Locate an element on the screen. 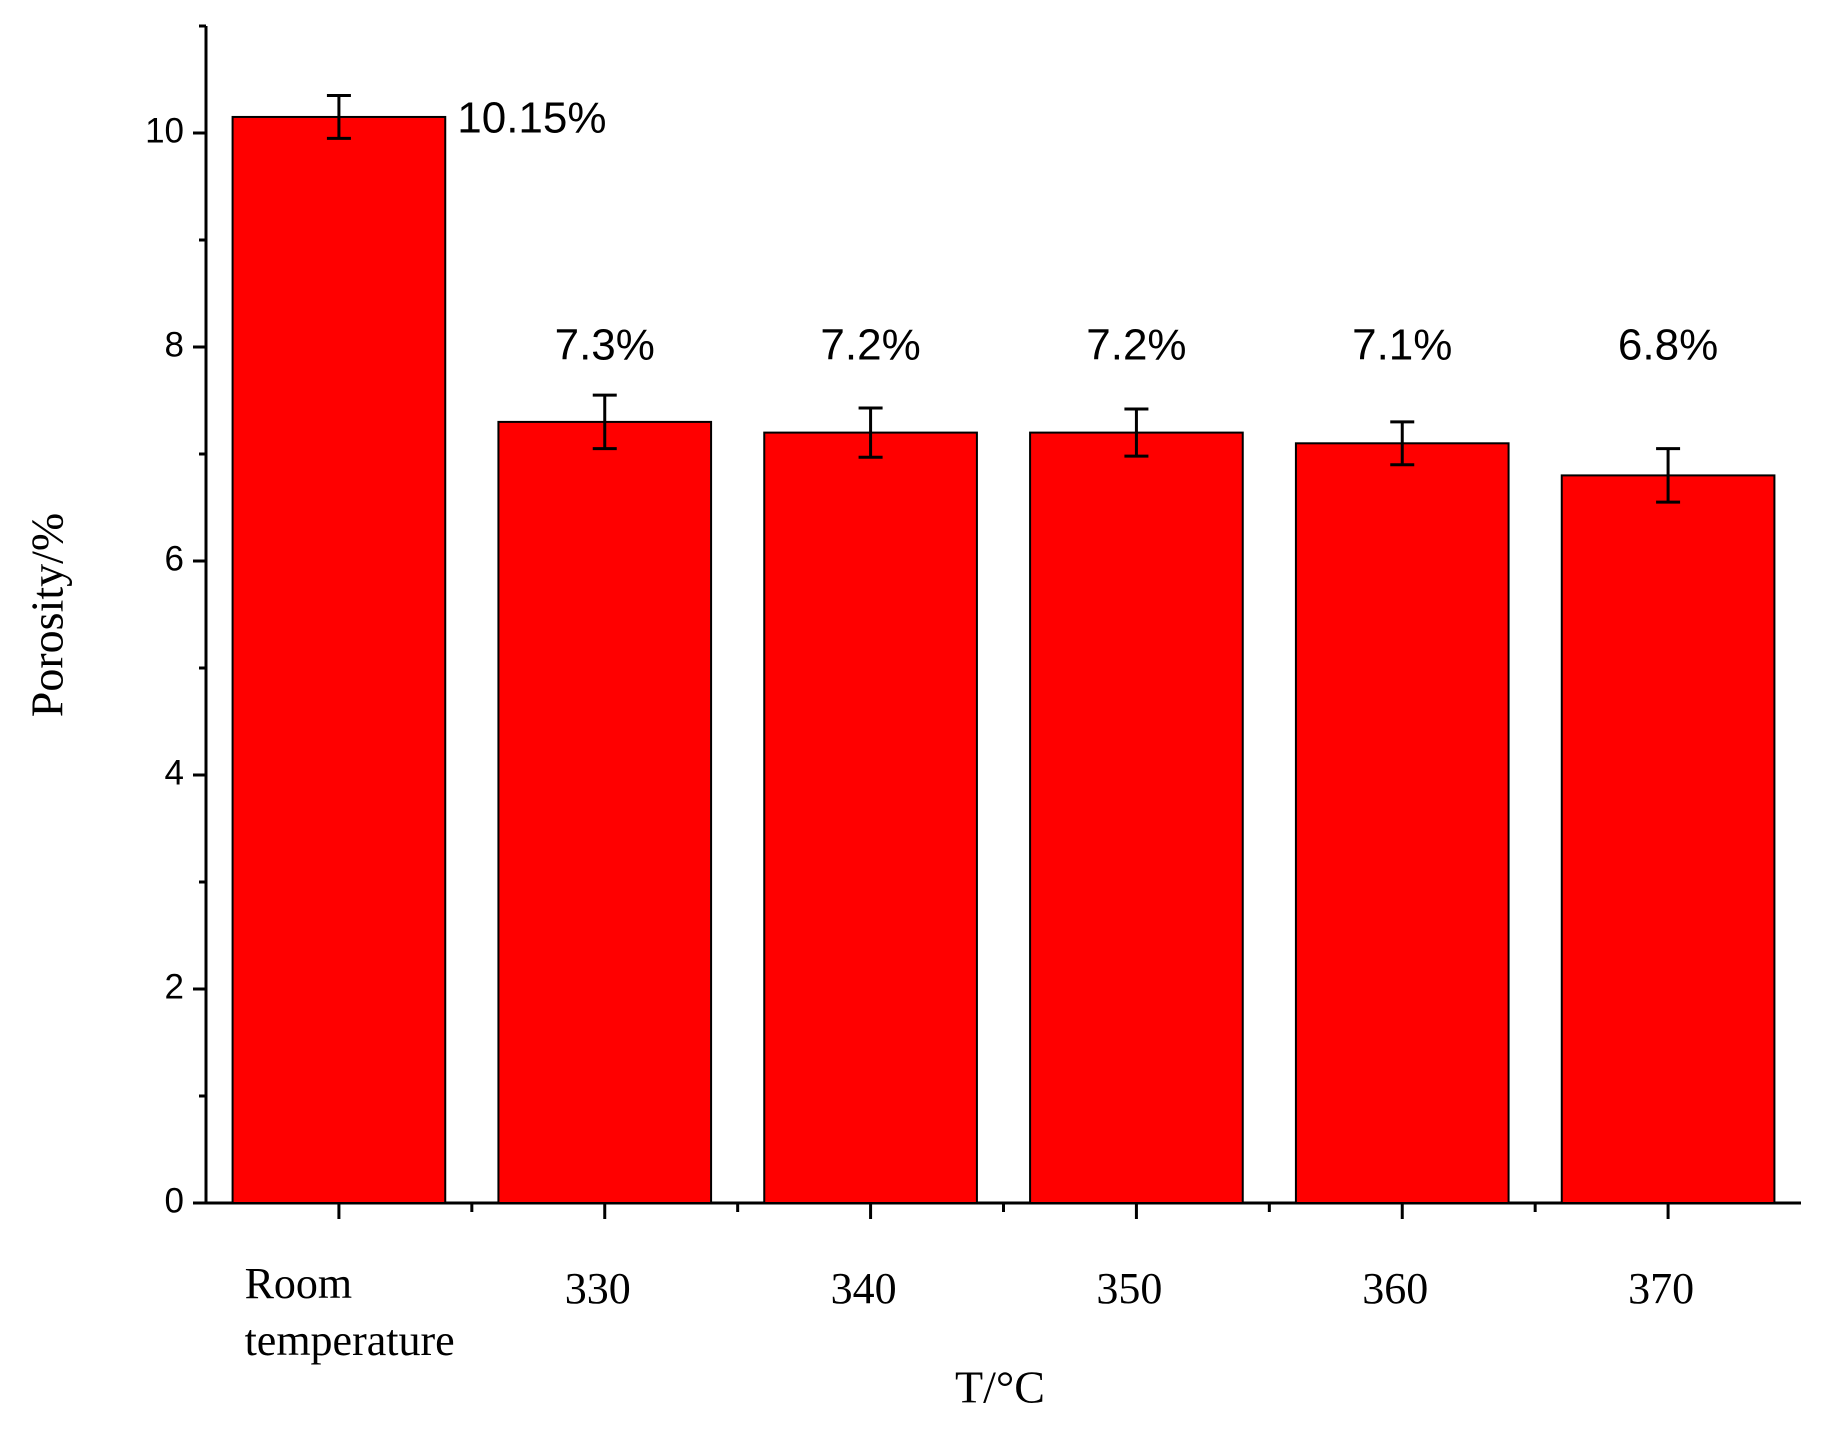 This screenshot has width=1822, height=1430. y-tick-label: 8 is located at coordinates (174, 344).